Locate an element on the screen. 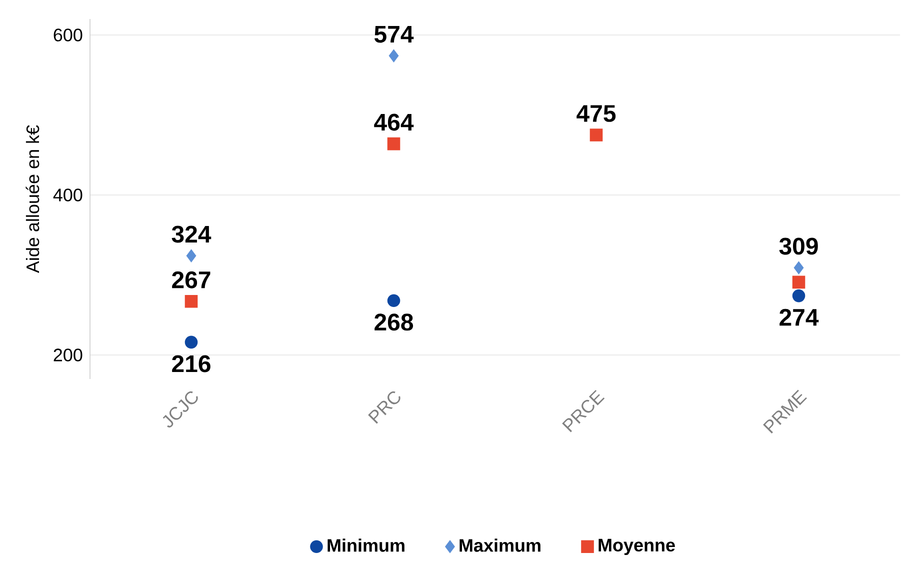  data-label: 216 is located at coordinates (191, 363).